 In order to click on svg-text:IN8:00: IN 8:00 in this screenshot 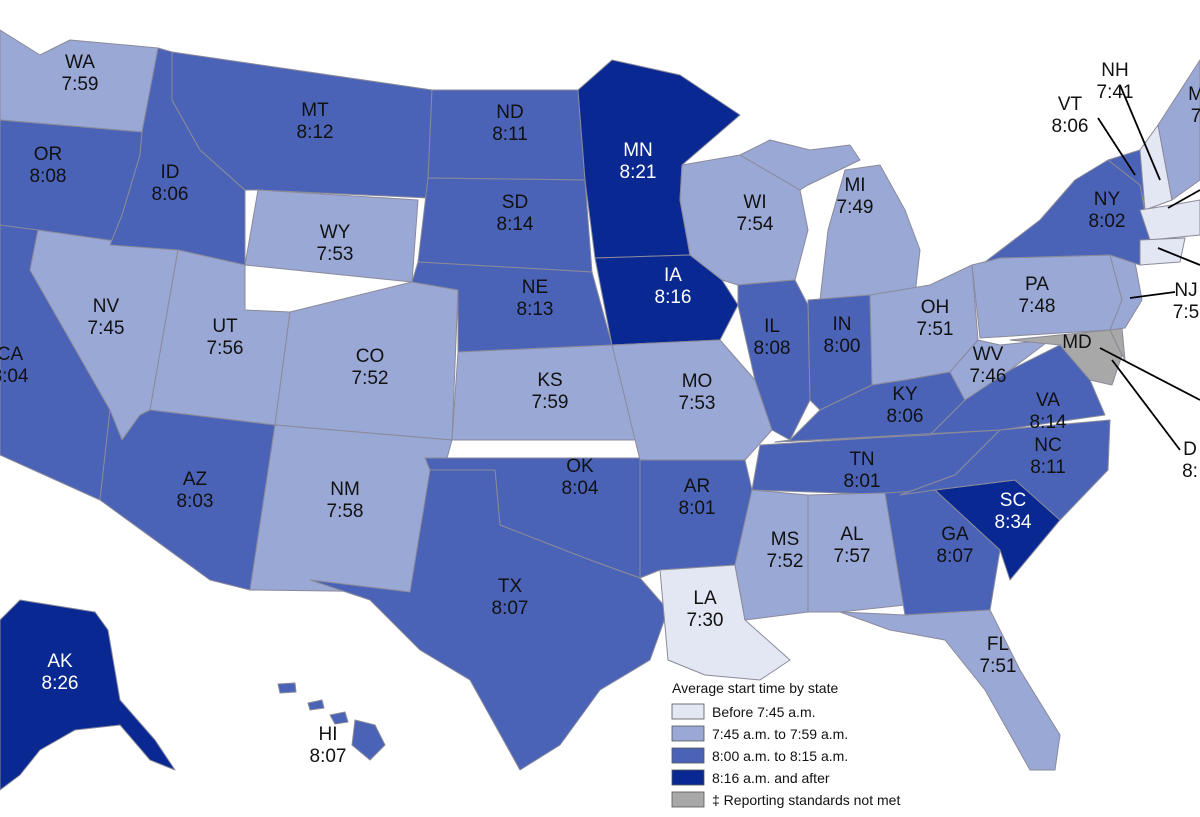, I will do `click(842, 335)`.